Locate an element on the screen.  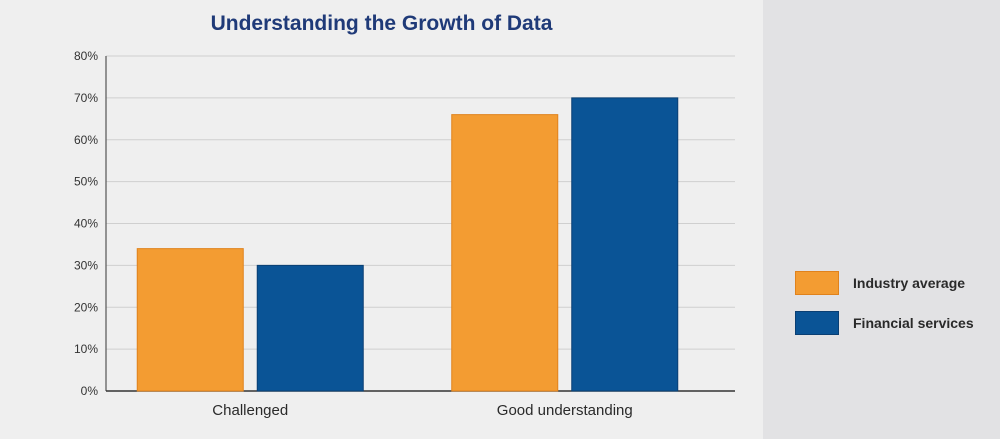
legend-swatch-industry-average is located at coordinates (817, 283).